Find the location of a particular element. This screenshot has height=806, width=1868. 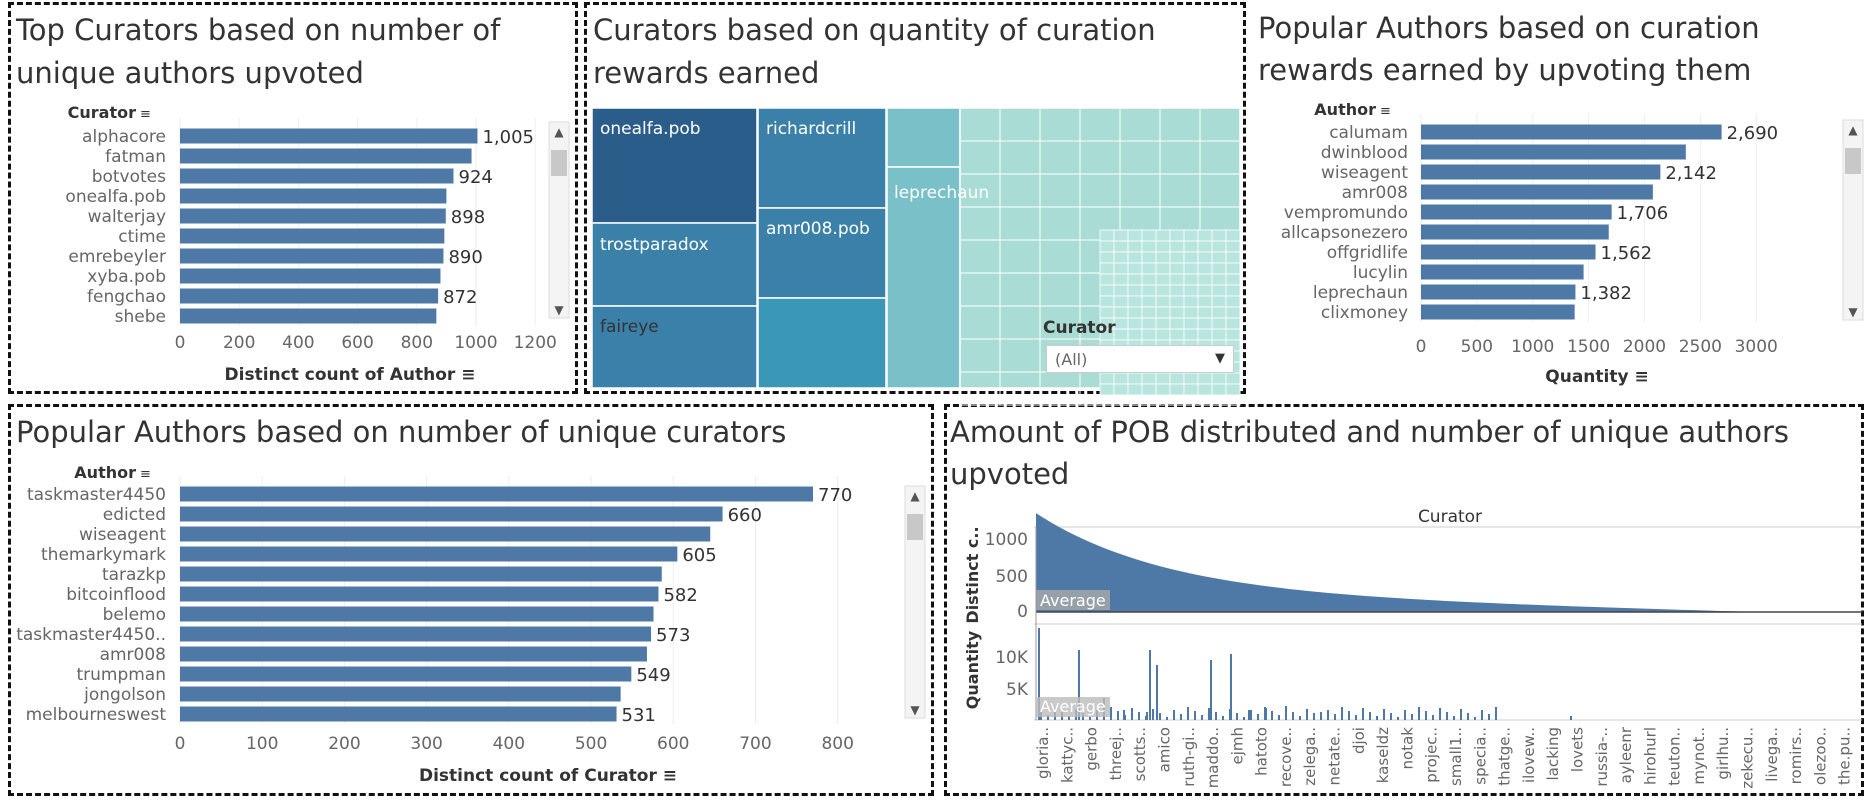

data-label: 549 is located at coordinates (653, 675).